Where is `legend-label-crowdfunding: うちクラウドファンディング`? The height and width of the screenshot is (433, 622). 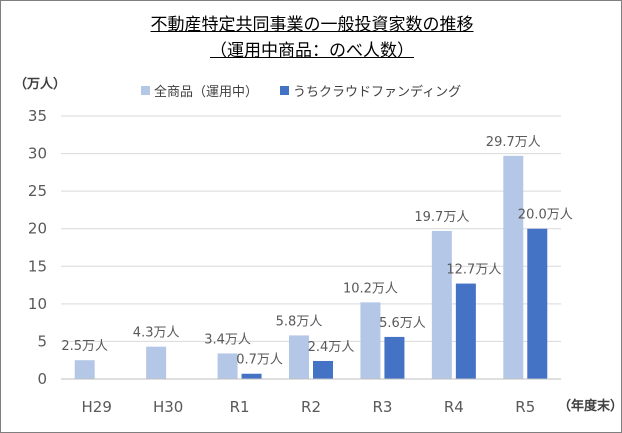
legend-label-crowdfunding: うちクラウドファンディング is located at coordinates (377, 92).